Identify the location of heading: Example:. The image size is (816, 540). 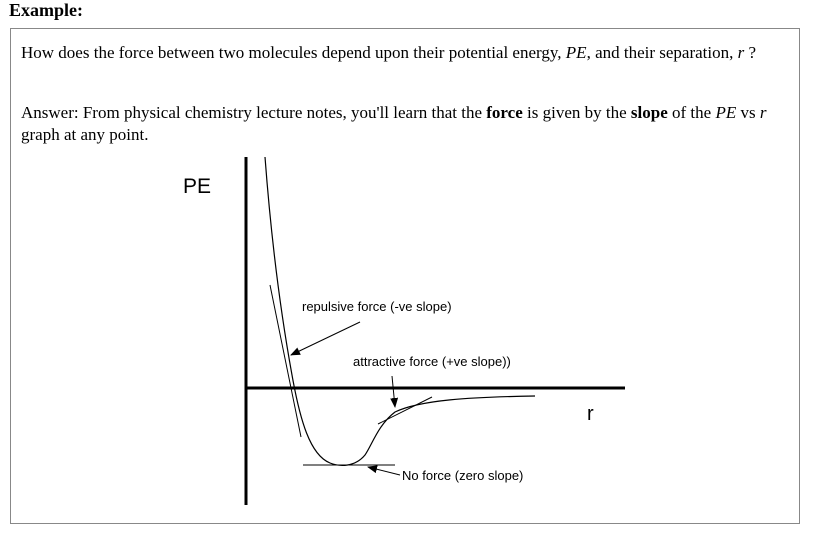
(46, 10).